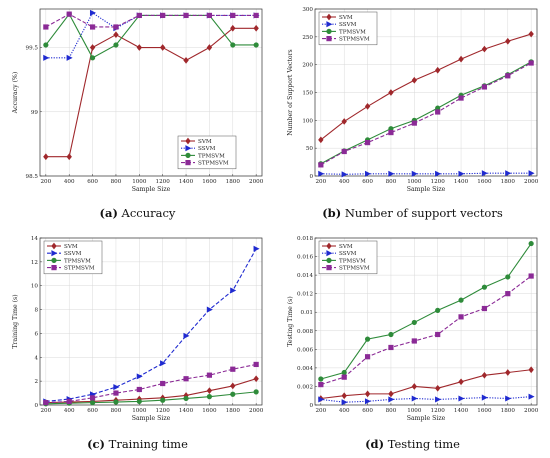 This screenshot has width=550, height=458. What do you see at coordinates (414, 182) in the screenshot?
I see `x-tick-label: 1000` at bounding box center [414, 182].